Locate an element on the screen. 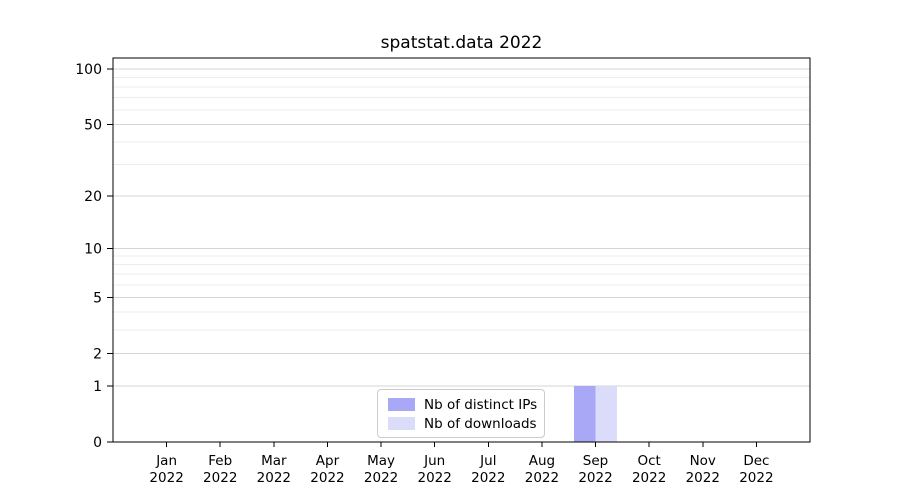 Image resolution: width=900 pixels, height=500 pixels. bar-nb-of-distinct-ips is located at coordinates (585, 414).